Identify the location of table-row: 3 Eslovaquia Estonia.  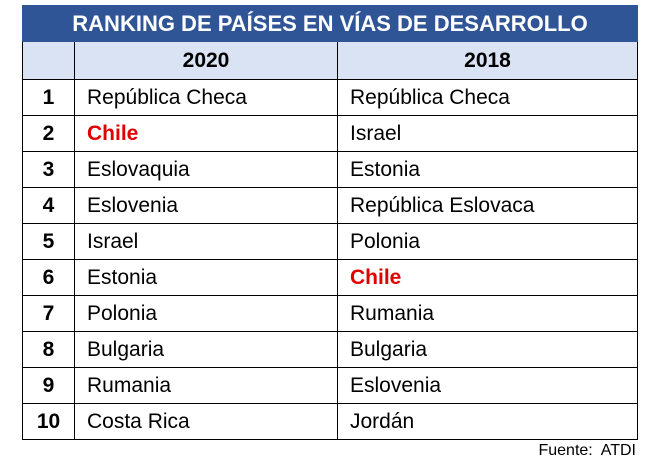
(330, 169).